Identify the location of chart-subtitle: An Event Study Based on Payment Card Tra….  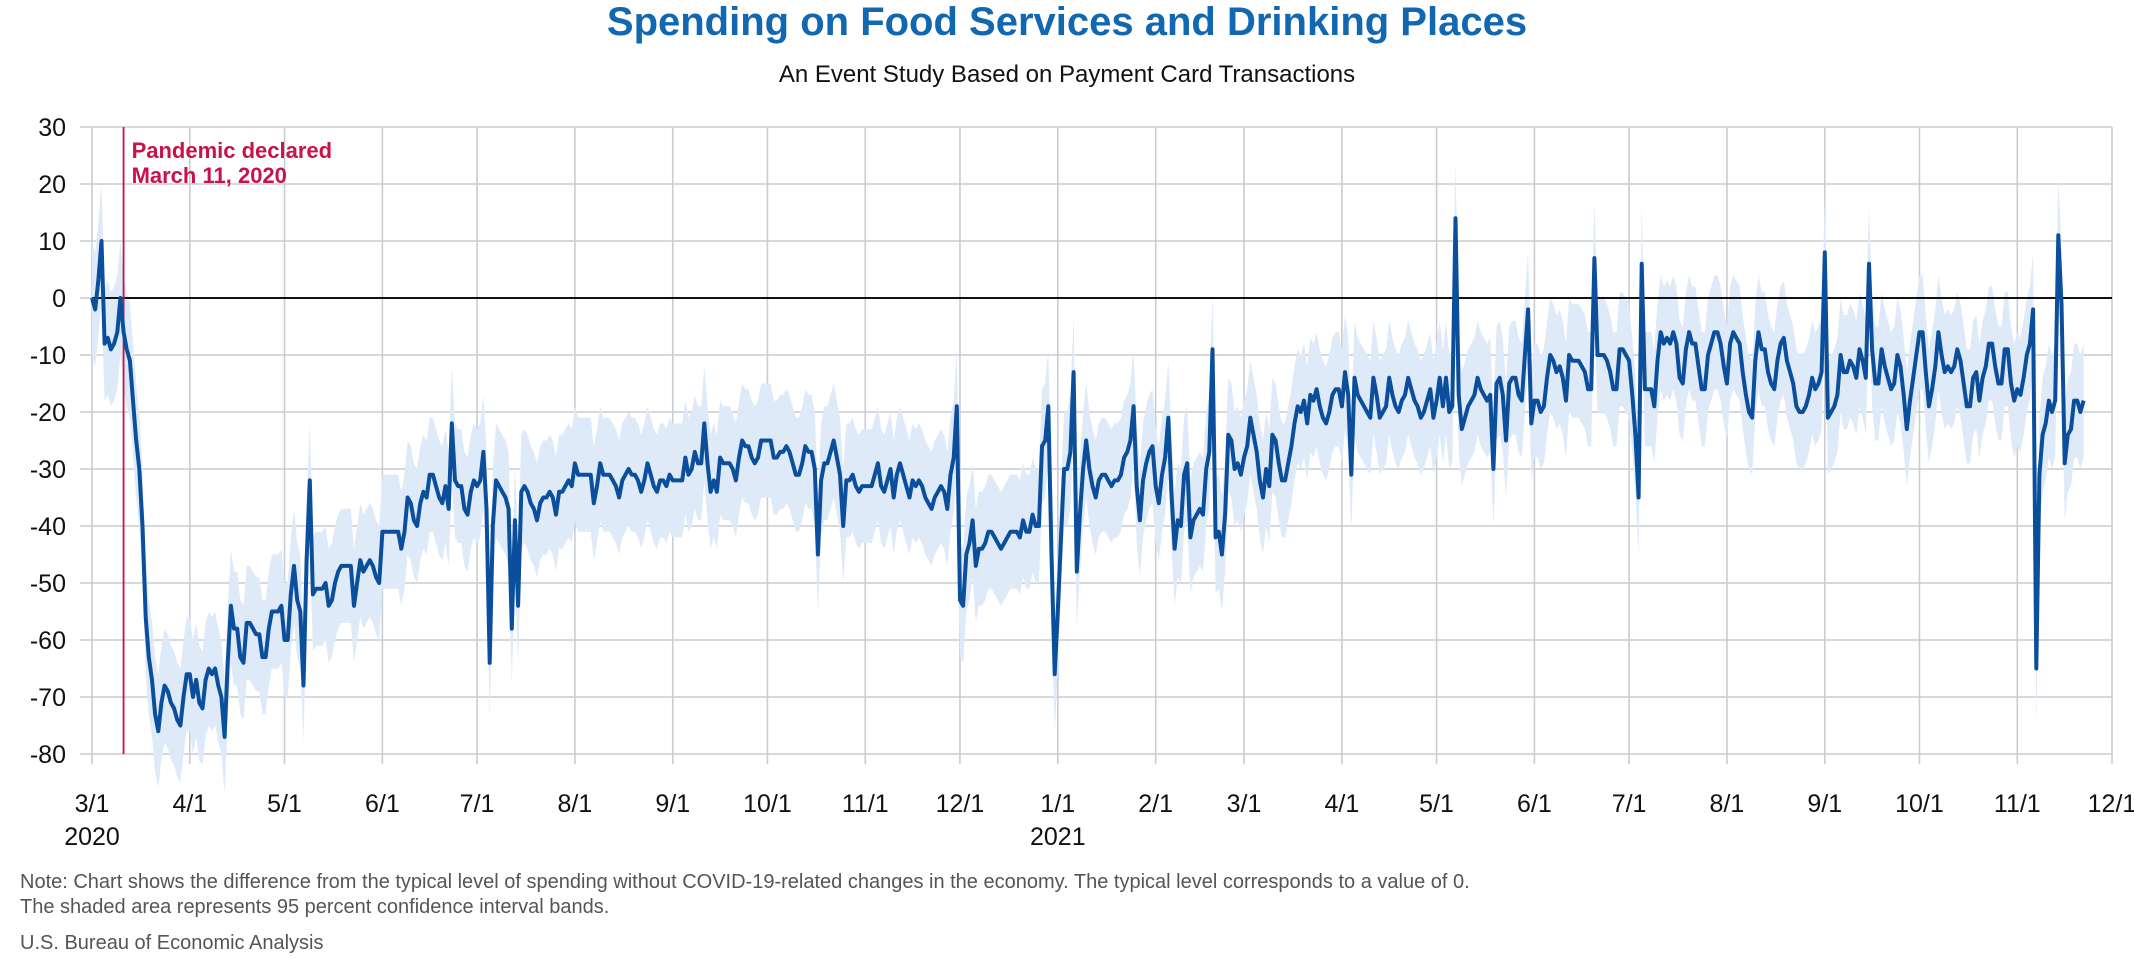
(1067, 74).